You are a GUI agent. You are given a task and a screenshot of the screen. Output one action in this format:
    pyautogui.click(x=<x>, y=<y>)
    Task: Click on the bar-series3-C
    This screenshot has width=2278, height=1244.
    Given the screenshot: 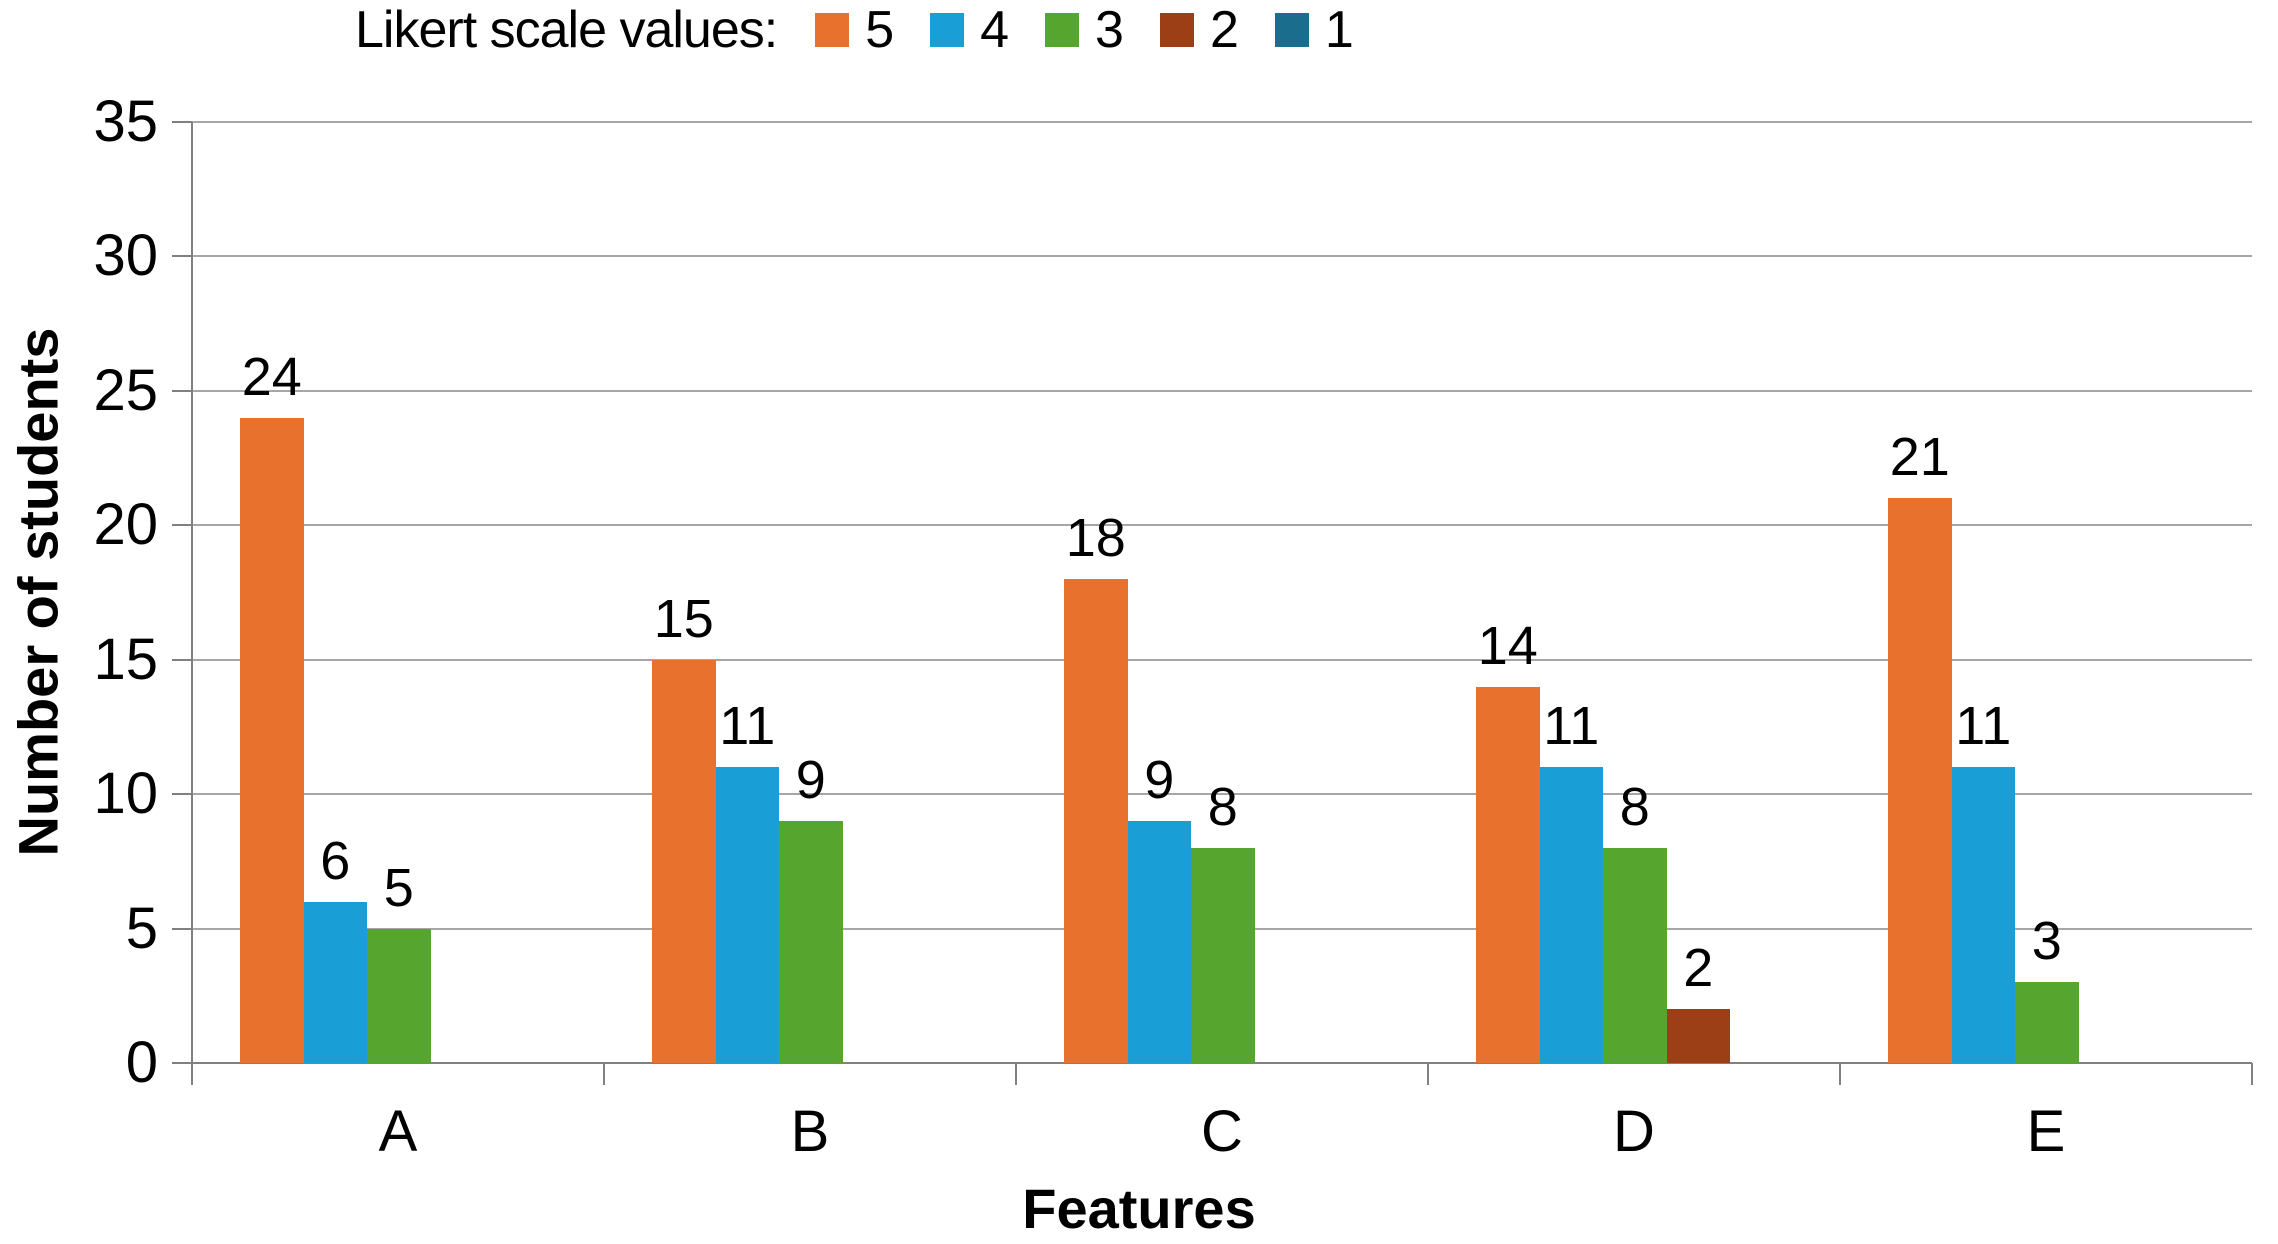 What is the action you would take?
    pyautogui.click(x=1223, y=955)
    